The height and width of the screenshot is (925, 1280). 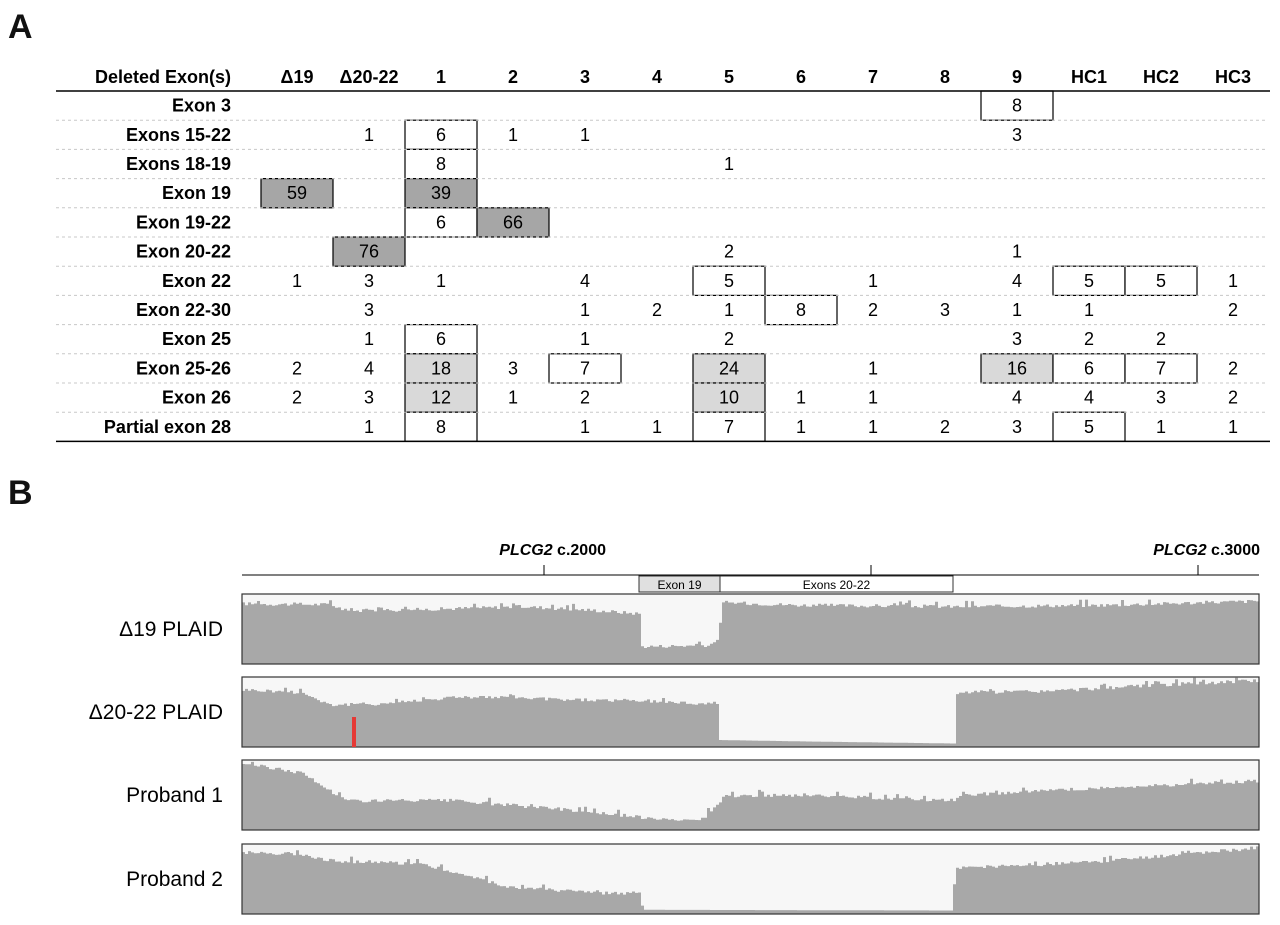 I want to click on table-cell: 16, so click(x=1017, y=368).